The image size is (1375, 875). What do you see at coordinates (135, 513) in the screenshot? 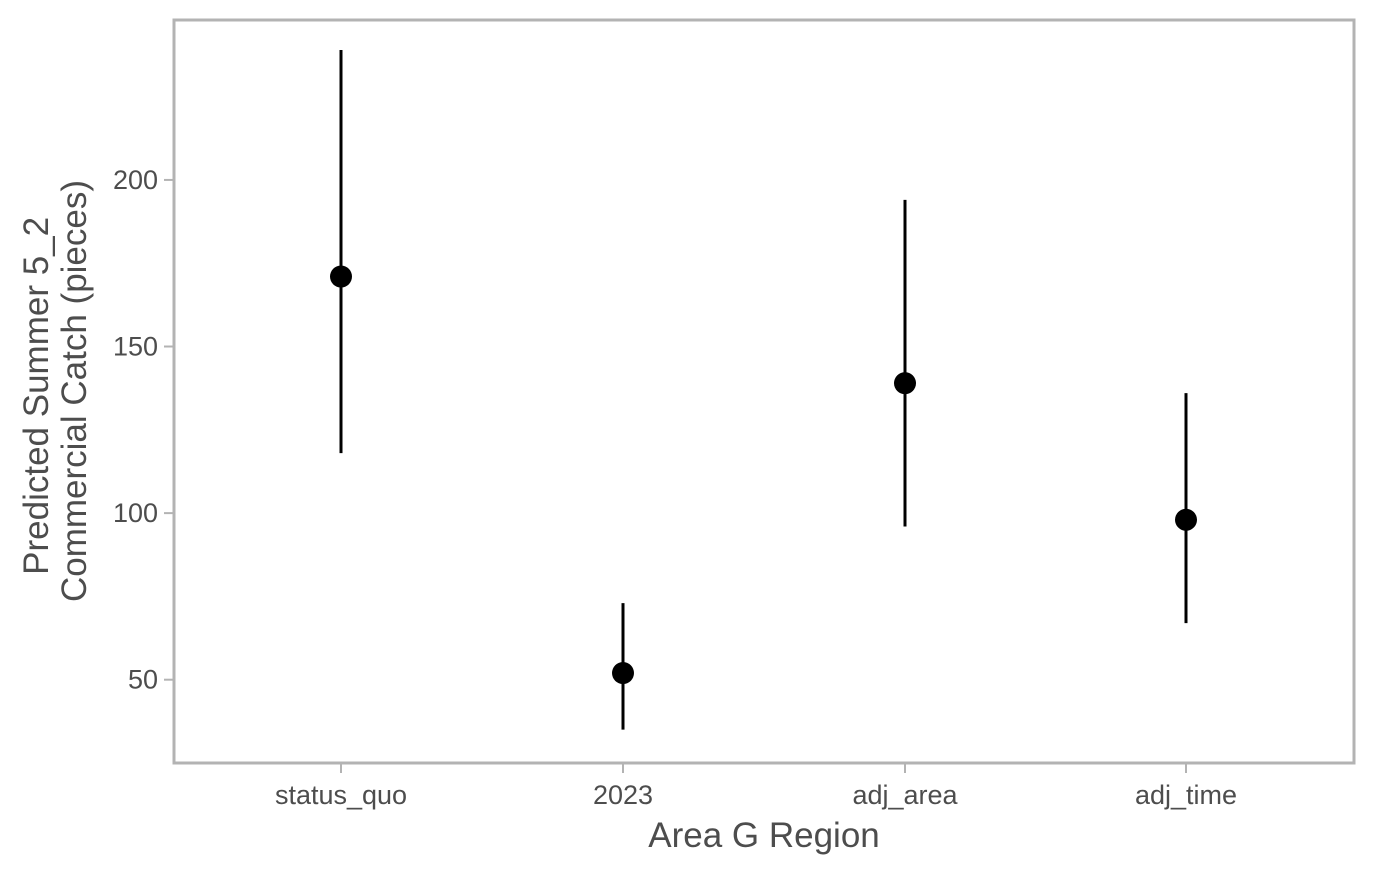
I see `y-tick-label: 100` at bounding box center [135, 513].